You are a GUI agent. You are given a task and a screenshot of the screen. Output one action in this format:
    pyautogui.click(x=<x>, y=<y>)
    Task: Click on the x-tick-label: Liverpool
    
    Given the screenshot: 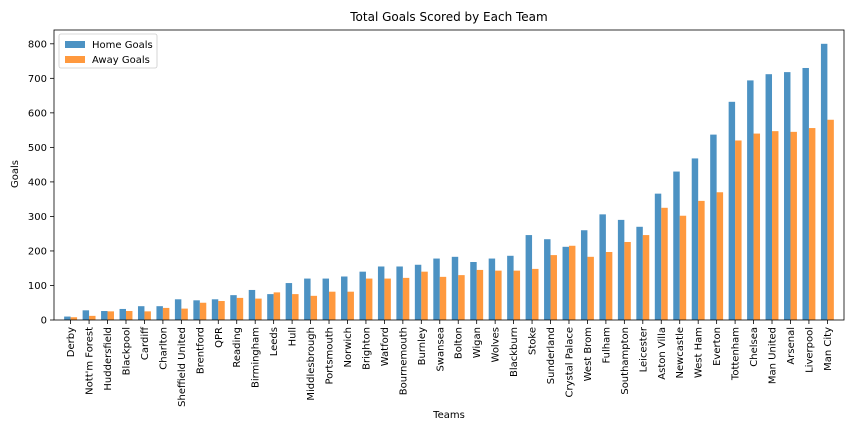 What is the action you would take?
    pyautogui.click(x=809, y=350)
    